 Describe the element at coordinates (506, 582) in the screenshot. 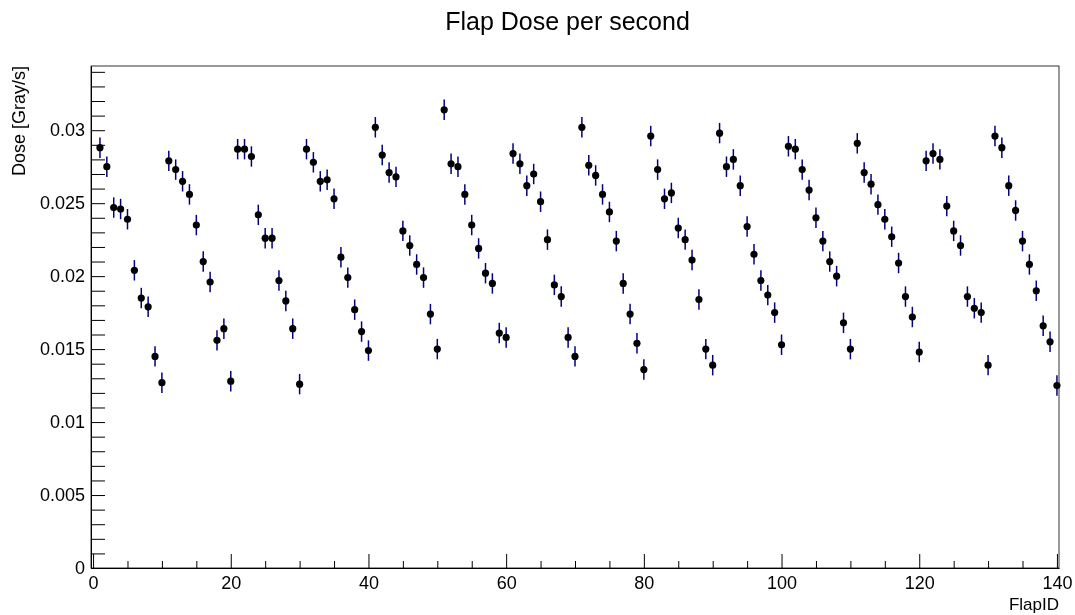

I see `x-tick-label: 60` at that location.